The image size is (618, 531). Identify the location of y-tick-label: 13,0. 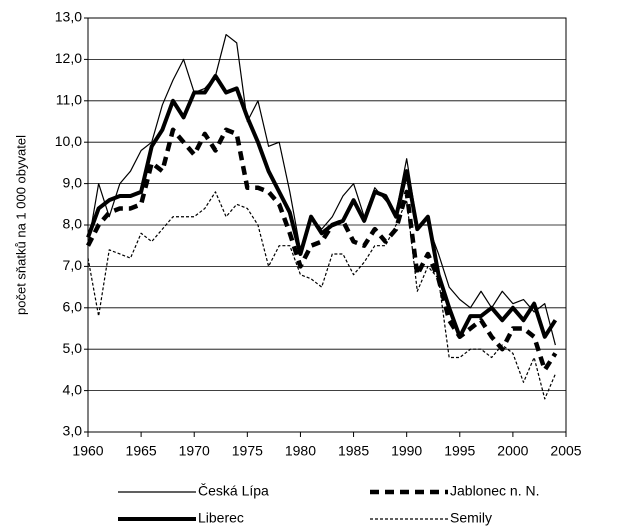
(68, 17).